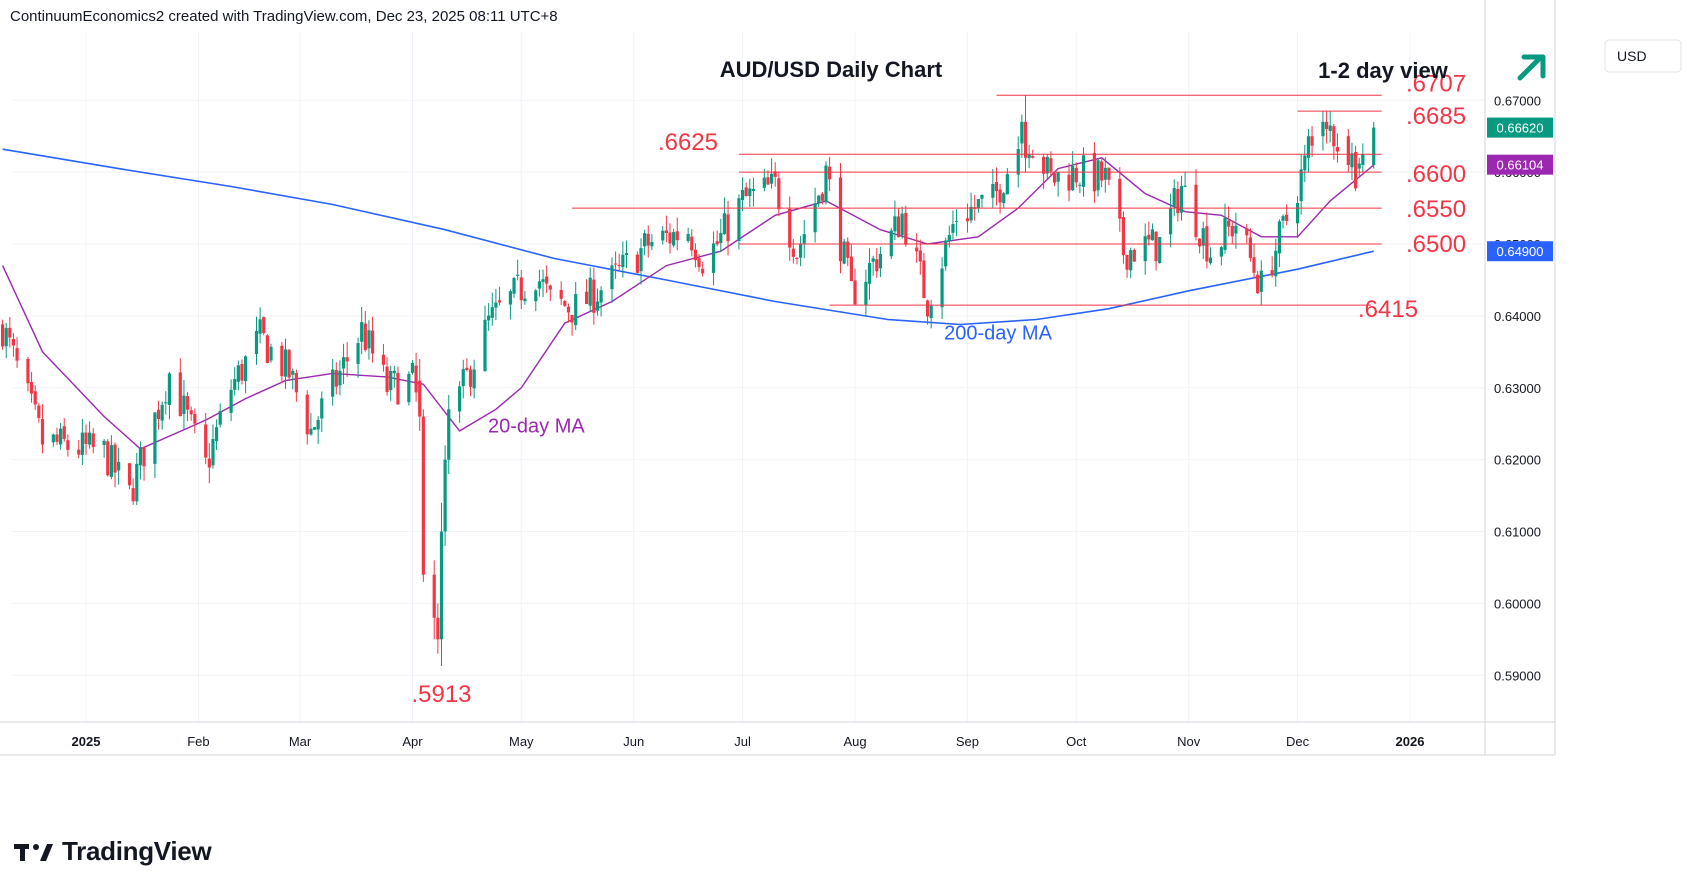 The height and width of the screenshot is (889, 1687). I want to click on x-tick-label: Oct, so click(1076, 741).